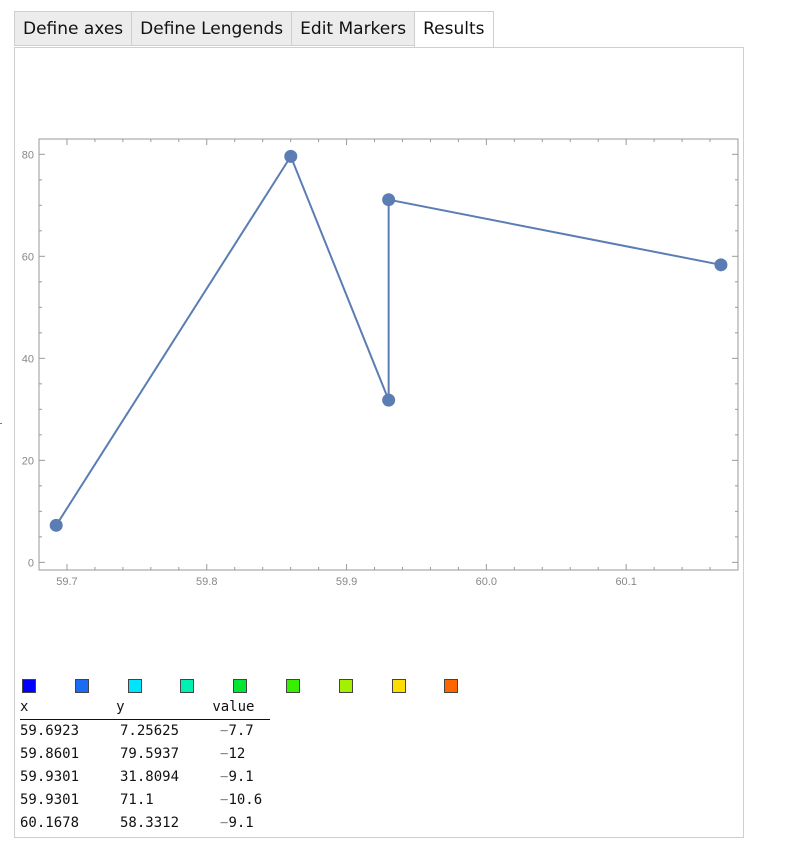  What do you see at coordinates (252, 686) in the screenshot?
I see `legend-swatches` at bounding box center [252, 686].